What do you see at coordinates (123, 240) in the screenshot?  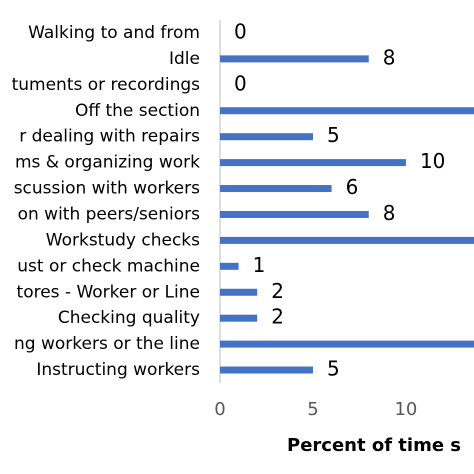 I see `y-tick-label: Workstudy checks` at bounding box center [123, 240].